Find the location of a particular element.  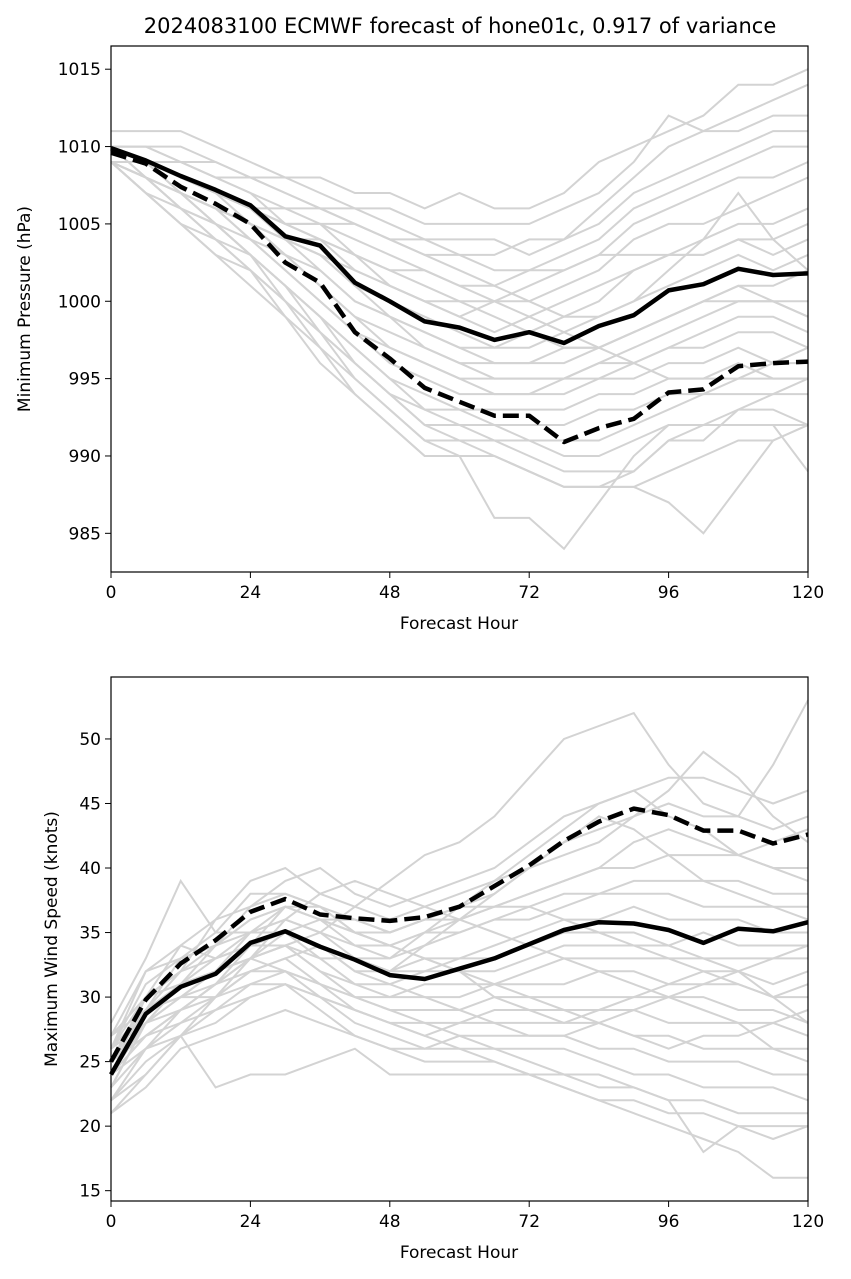

pressure-x-axis-label: Forecast Hour is located at coordinates (459, 624).